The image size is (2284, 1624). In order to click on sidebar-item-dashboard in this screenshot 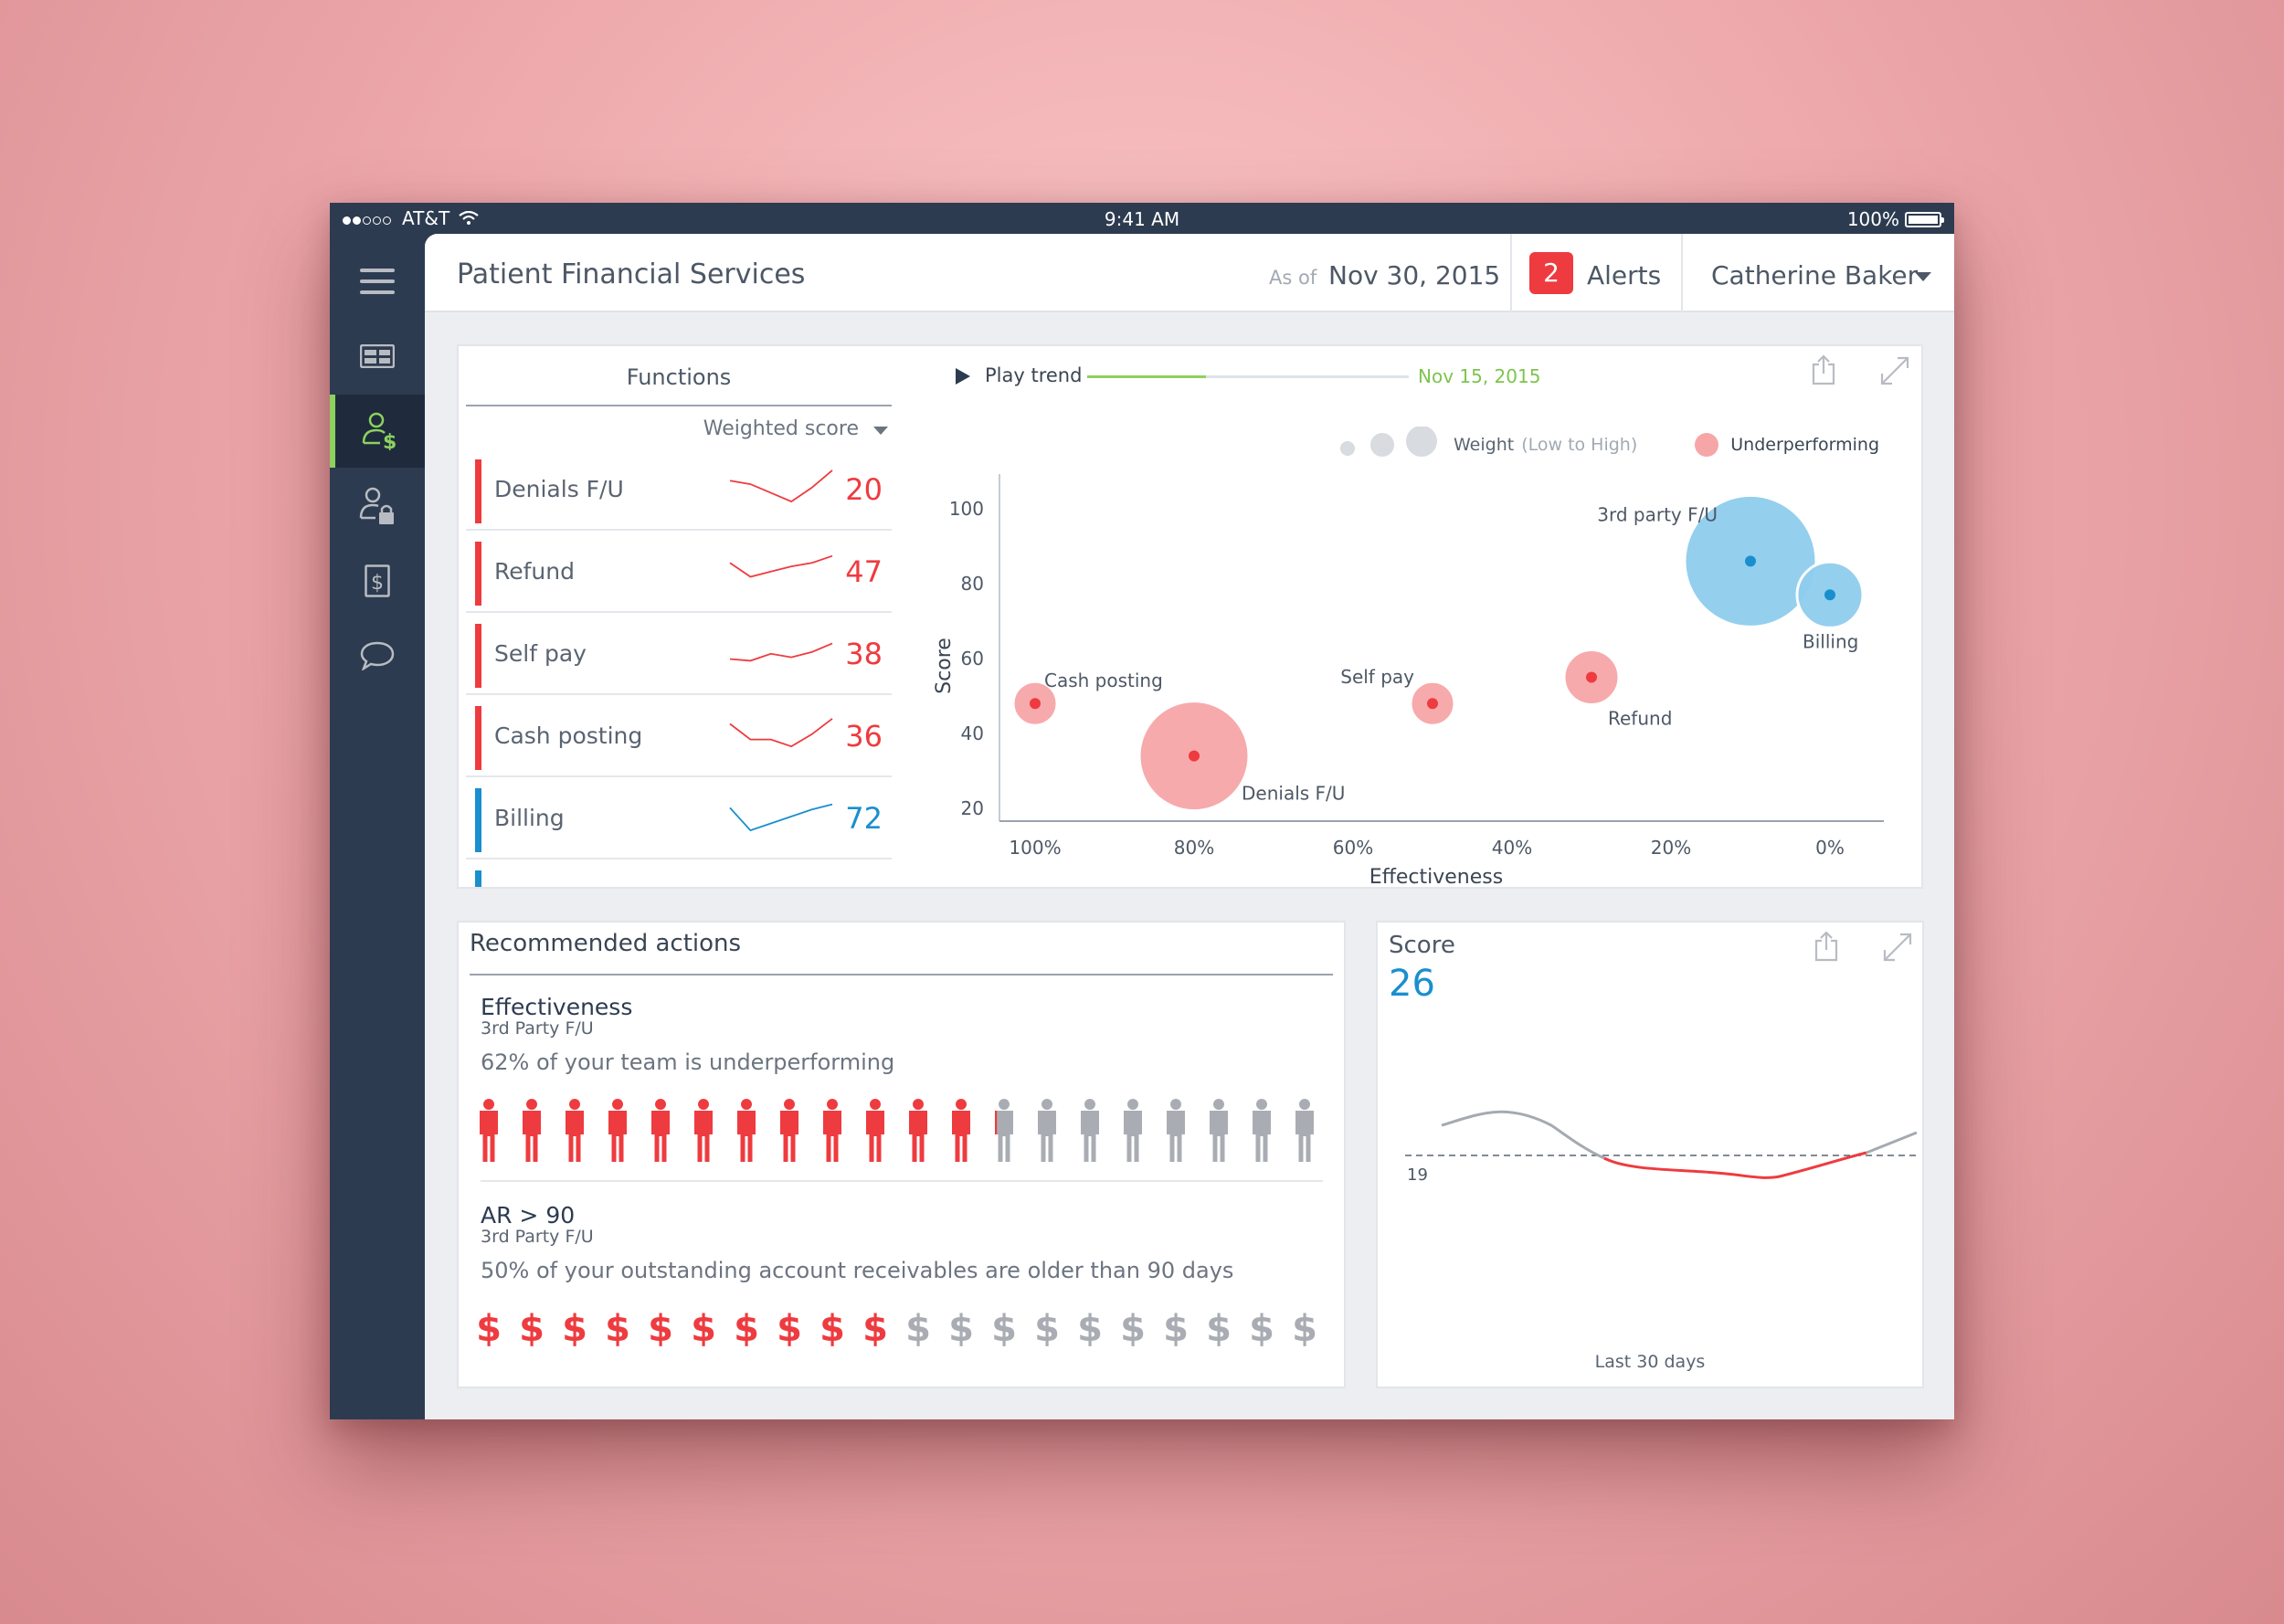, I will do `click(377, 356)`.